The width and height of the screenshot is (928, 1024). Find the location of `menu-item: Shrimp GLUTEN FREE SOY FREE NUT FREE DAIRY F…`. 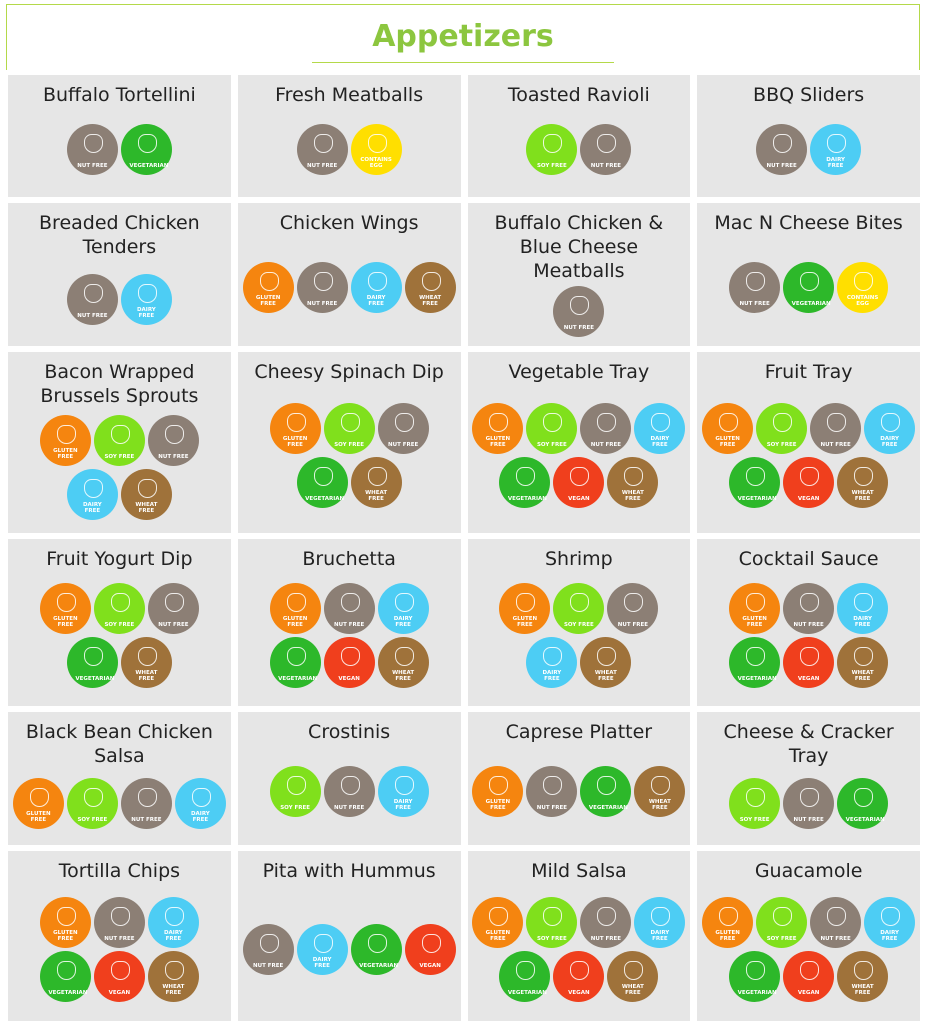

menu-item: Shrimp GLUTEN FREE SOY FREE NUT FREE DAIRY F… is located at coordinates (579, 622).